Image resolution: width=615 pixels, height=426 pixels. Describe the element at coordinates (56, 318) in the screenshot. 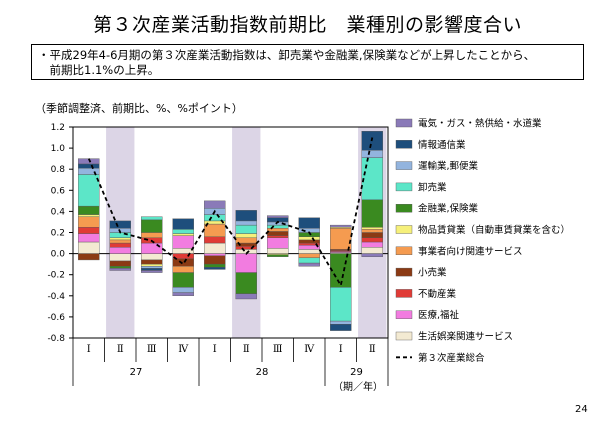

I see `y-tick-label: -0.6` at that location.